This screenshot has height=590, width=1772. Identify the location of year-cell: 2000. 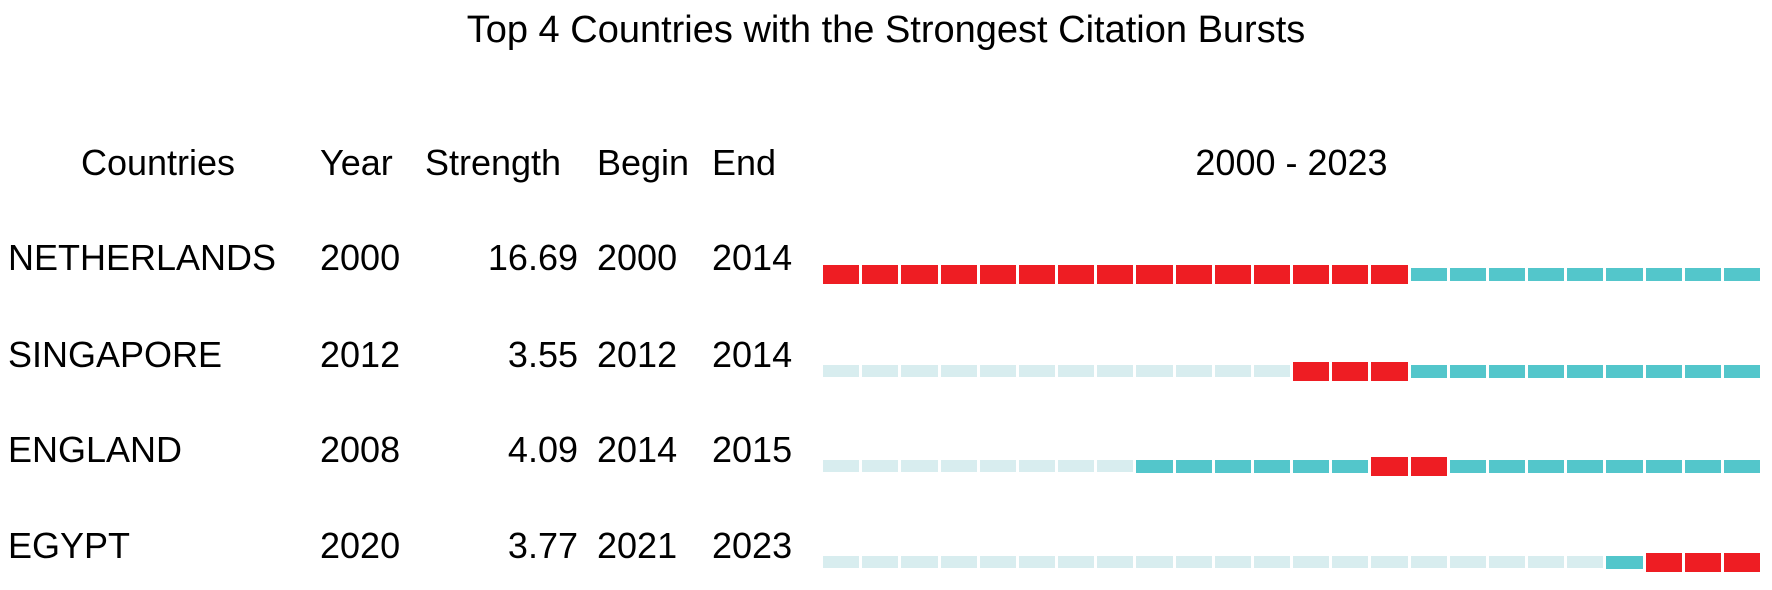
(360, 257).